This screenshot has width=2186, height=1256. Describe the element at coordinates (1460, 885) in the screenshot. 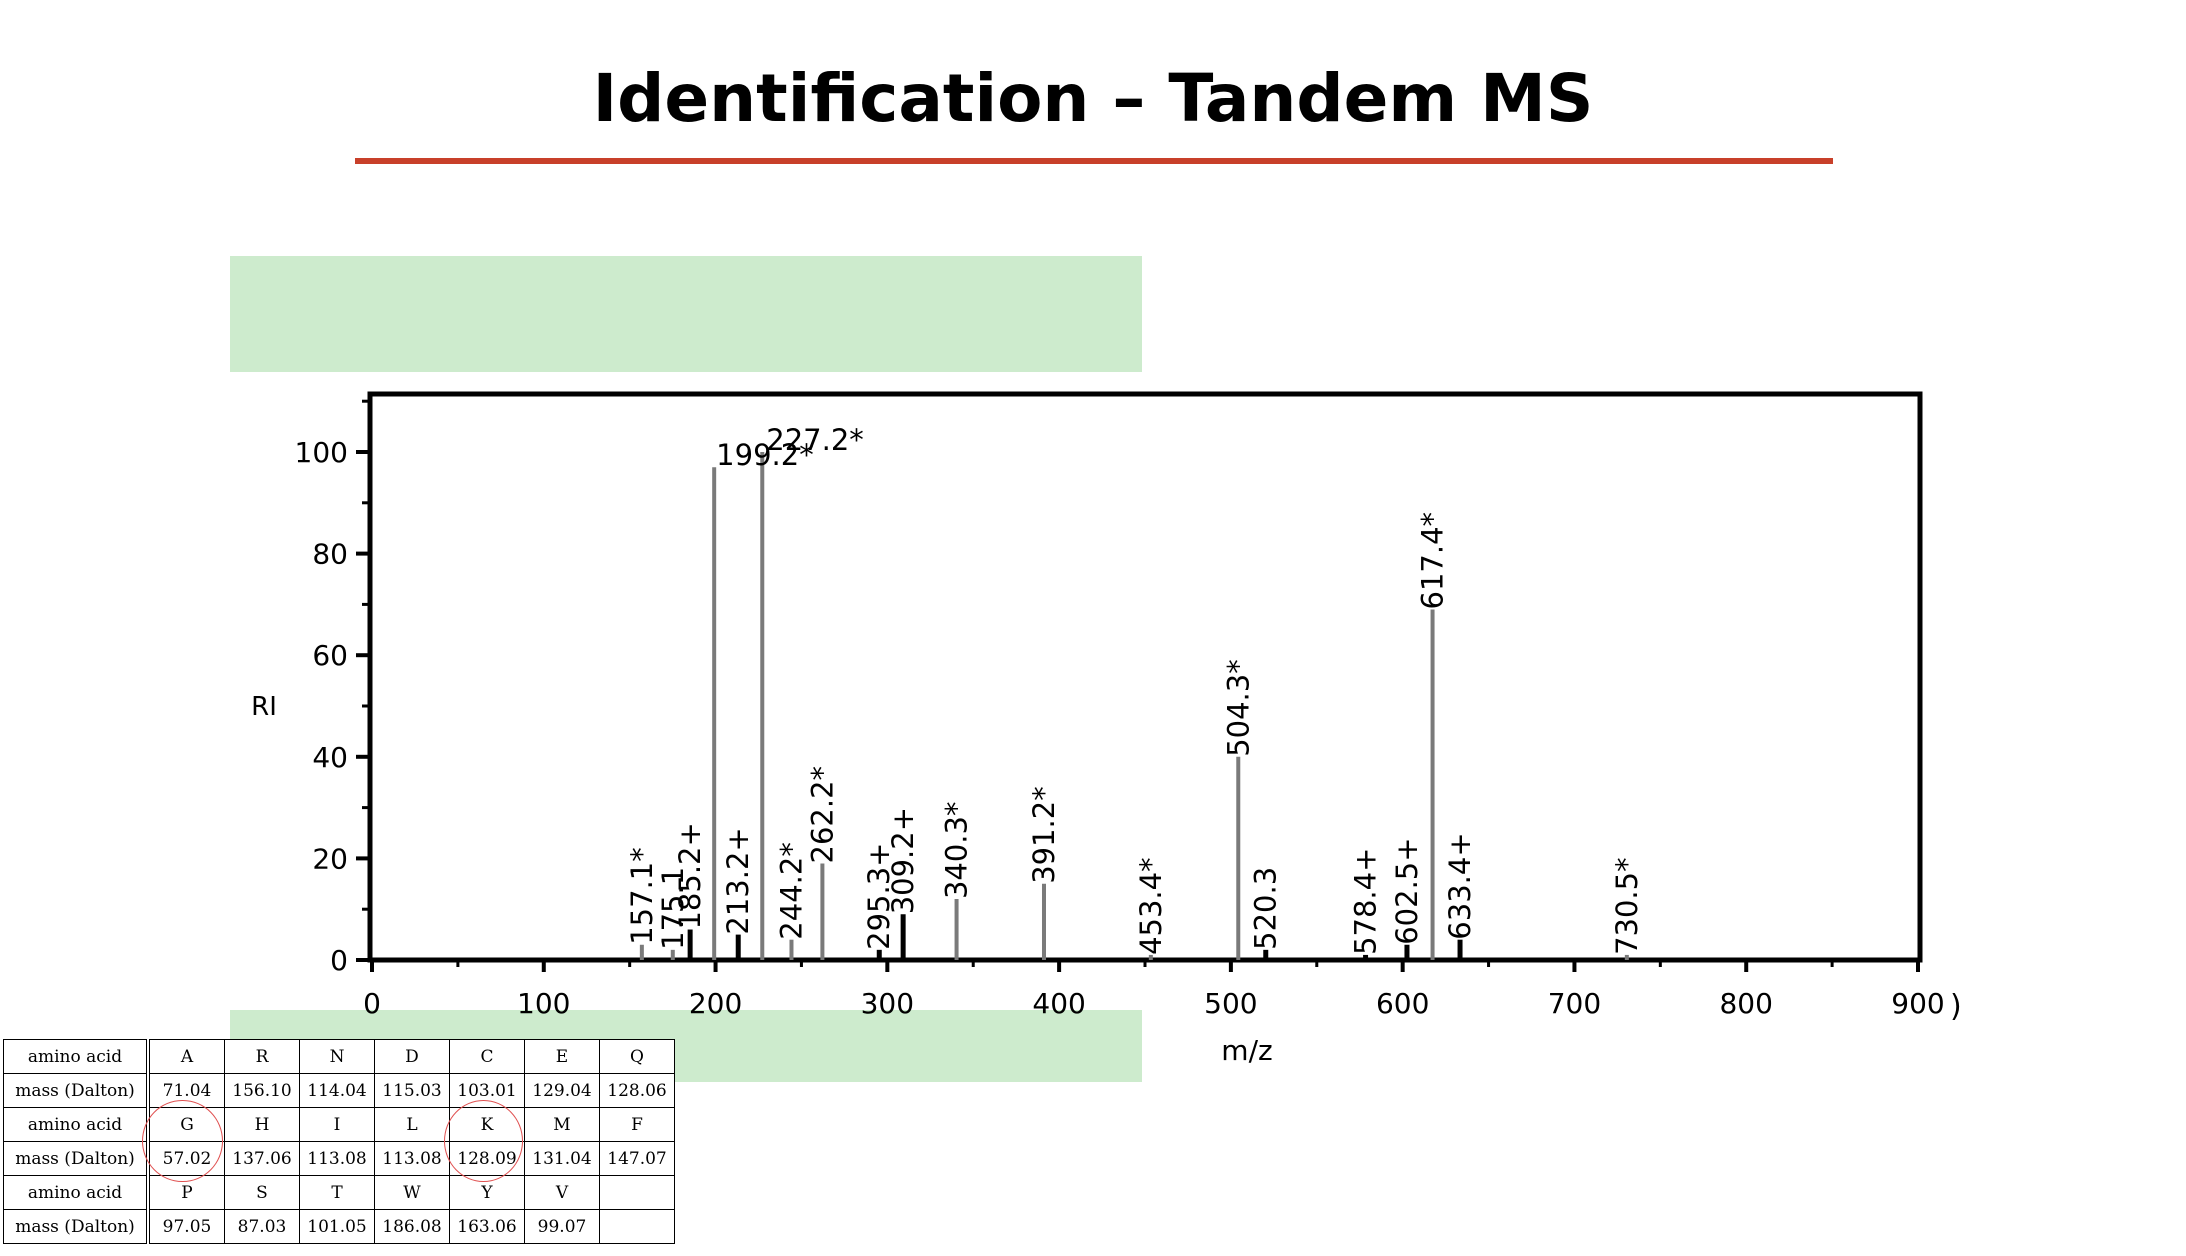

I see `peak-label-18: 633.4+` at that location.